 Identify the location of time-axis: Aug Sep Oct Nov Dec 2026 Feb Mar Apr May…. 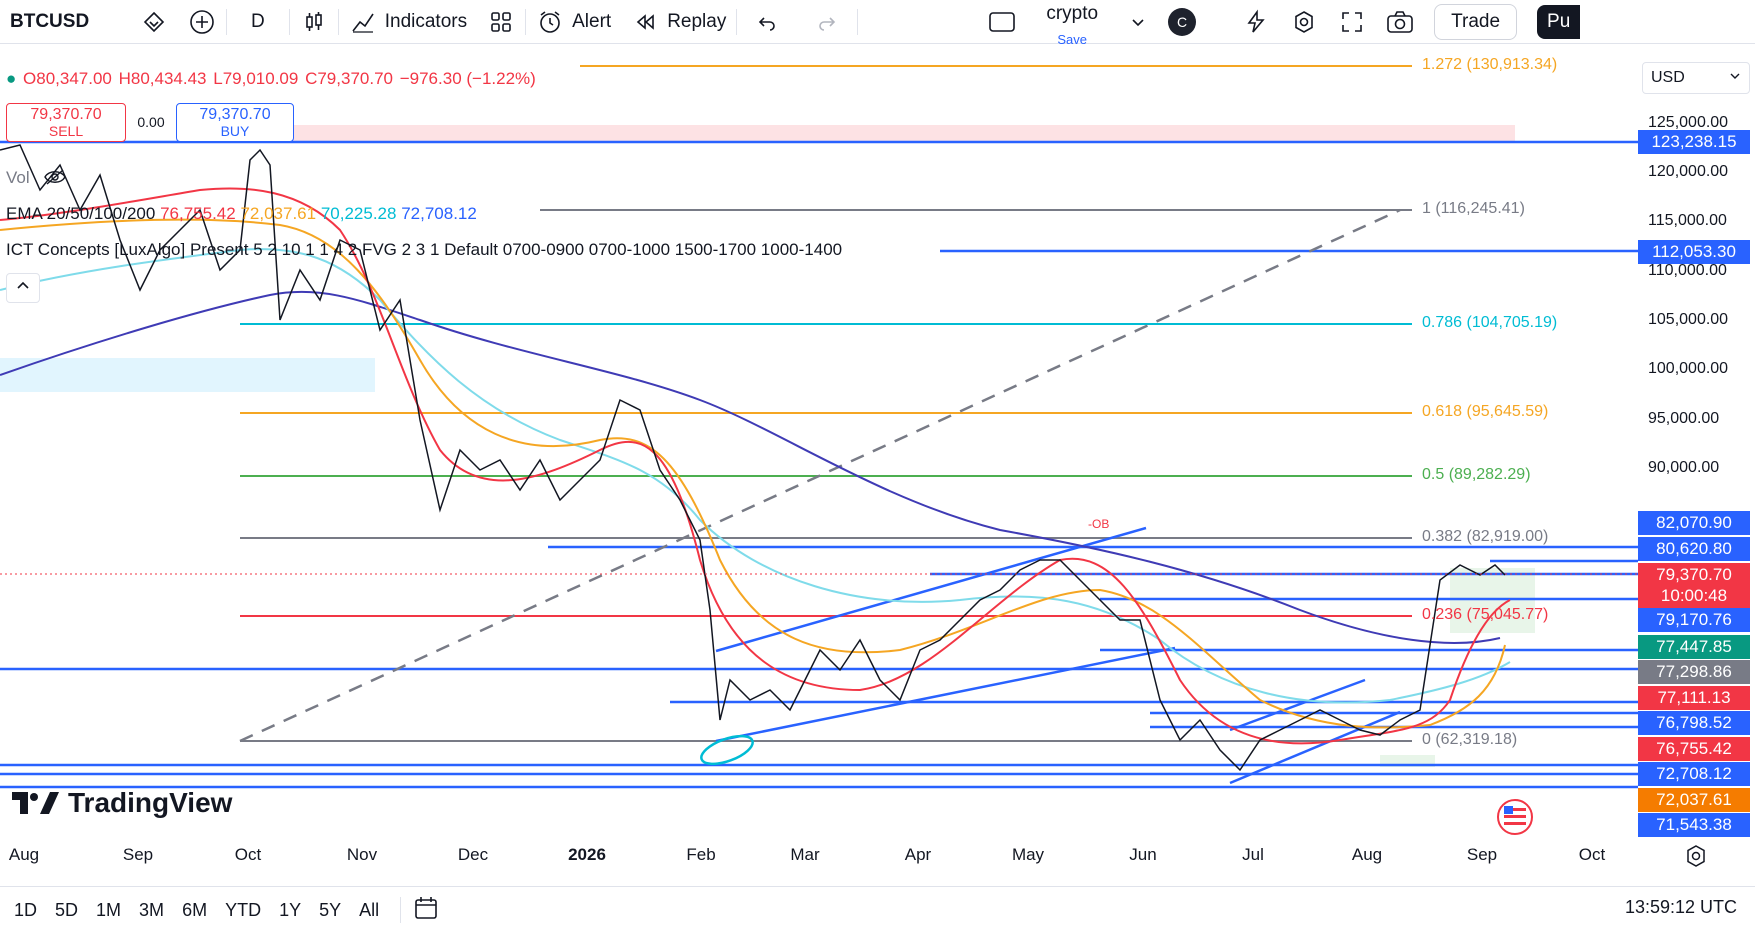
(815, 860).